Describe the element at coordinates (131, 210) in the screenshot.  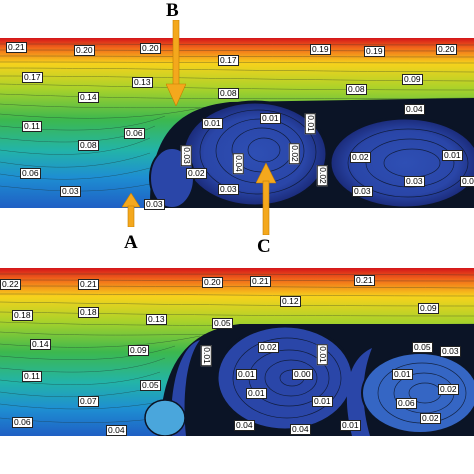
I see `arrow-a-icon` at that location.